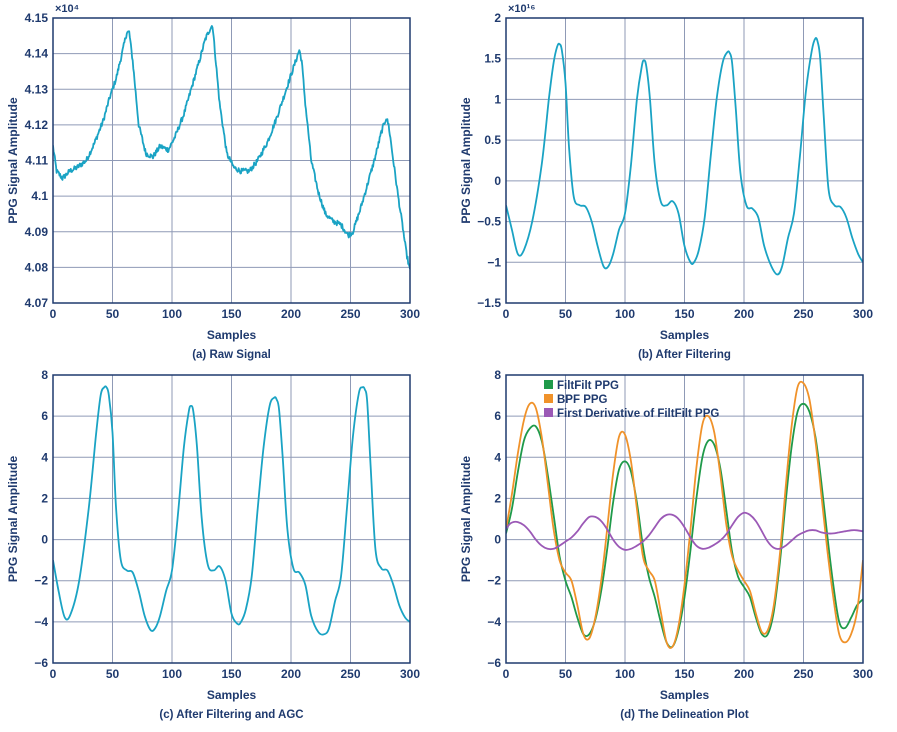 This screenshot has width=897, height=732. Describe the element at coordinates (489, 222) in the screenshot. I see `y-tick-label: −0.5` at that location.